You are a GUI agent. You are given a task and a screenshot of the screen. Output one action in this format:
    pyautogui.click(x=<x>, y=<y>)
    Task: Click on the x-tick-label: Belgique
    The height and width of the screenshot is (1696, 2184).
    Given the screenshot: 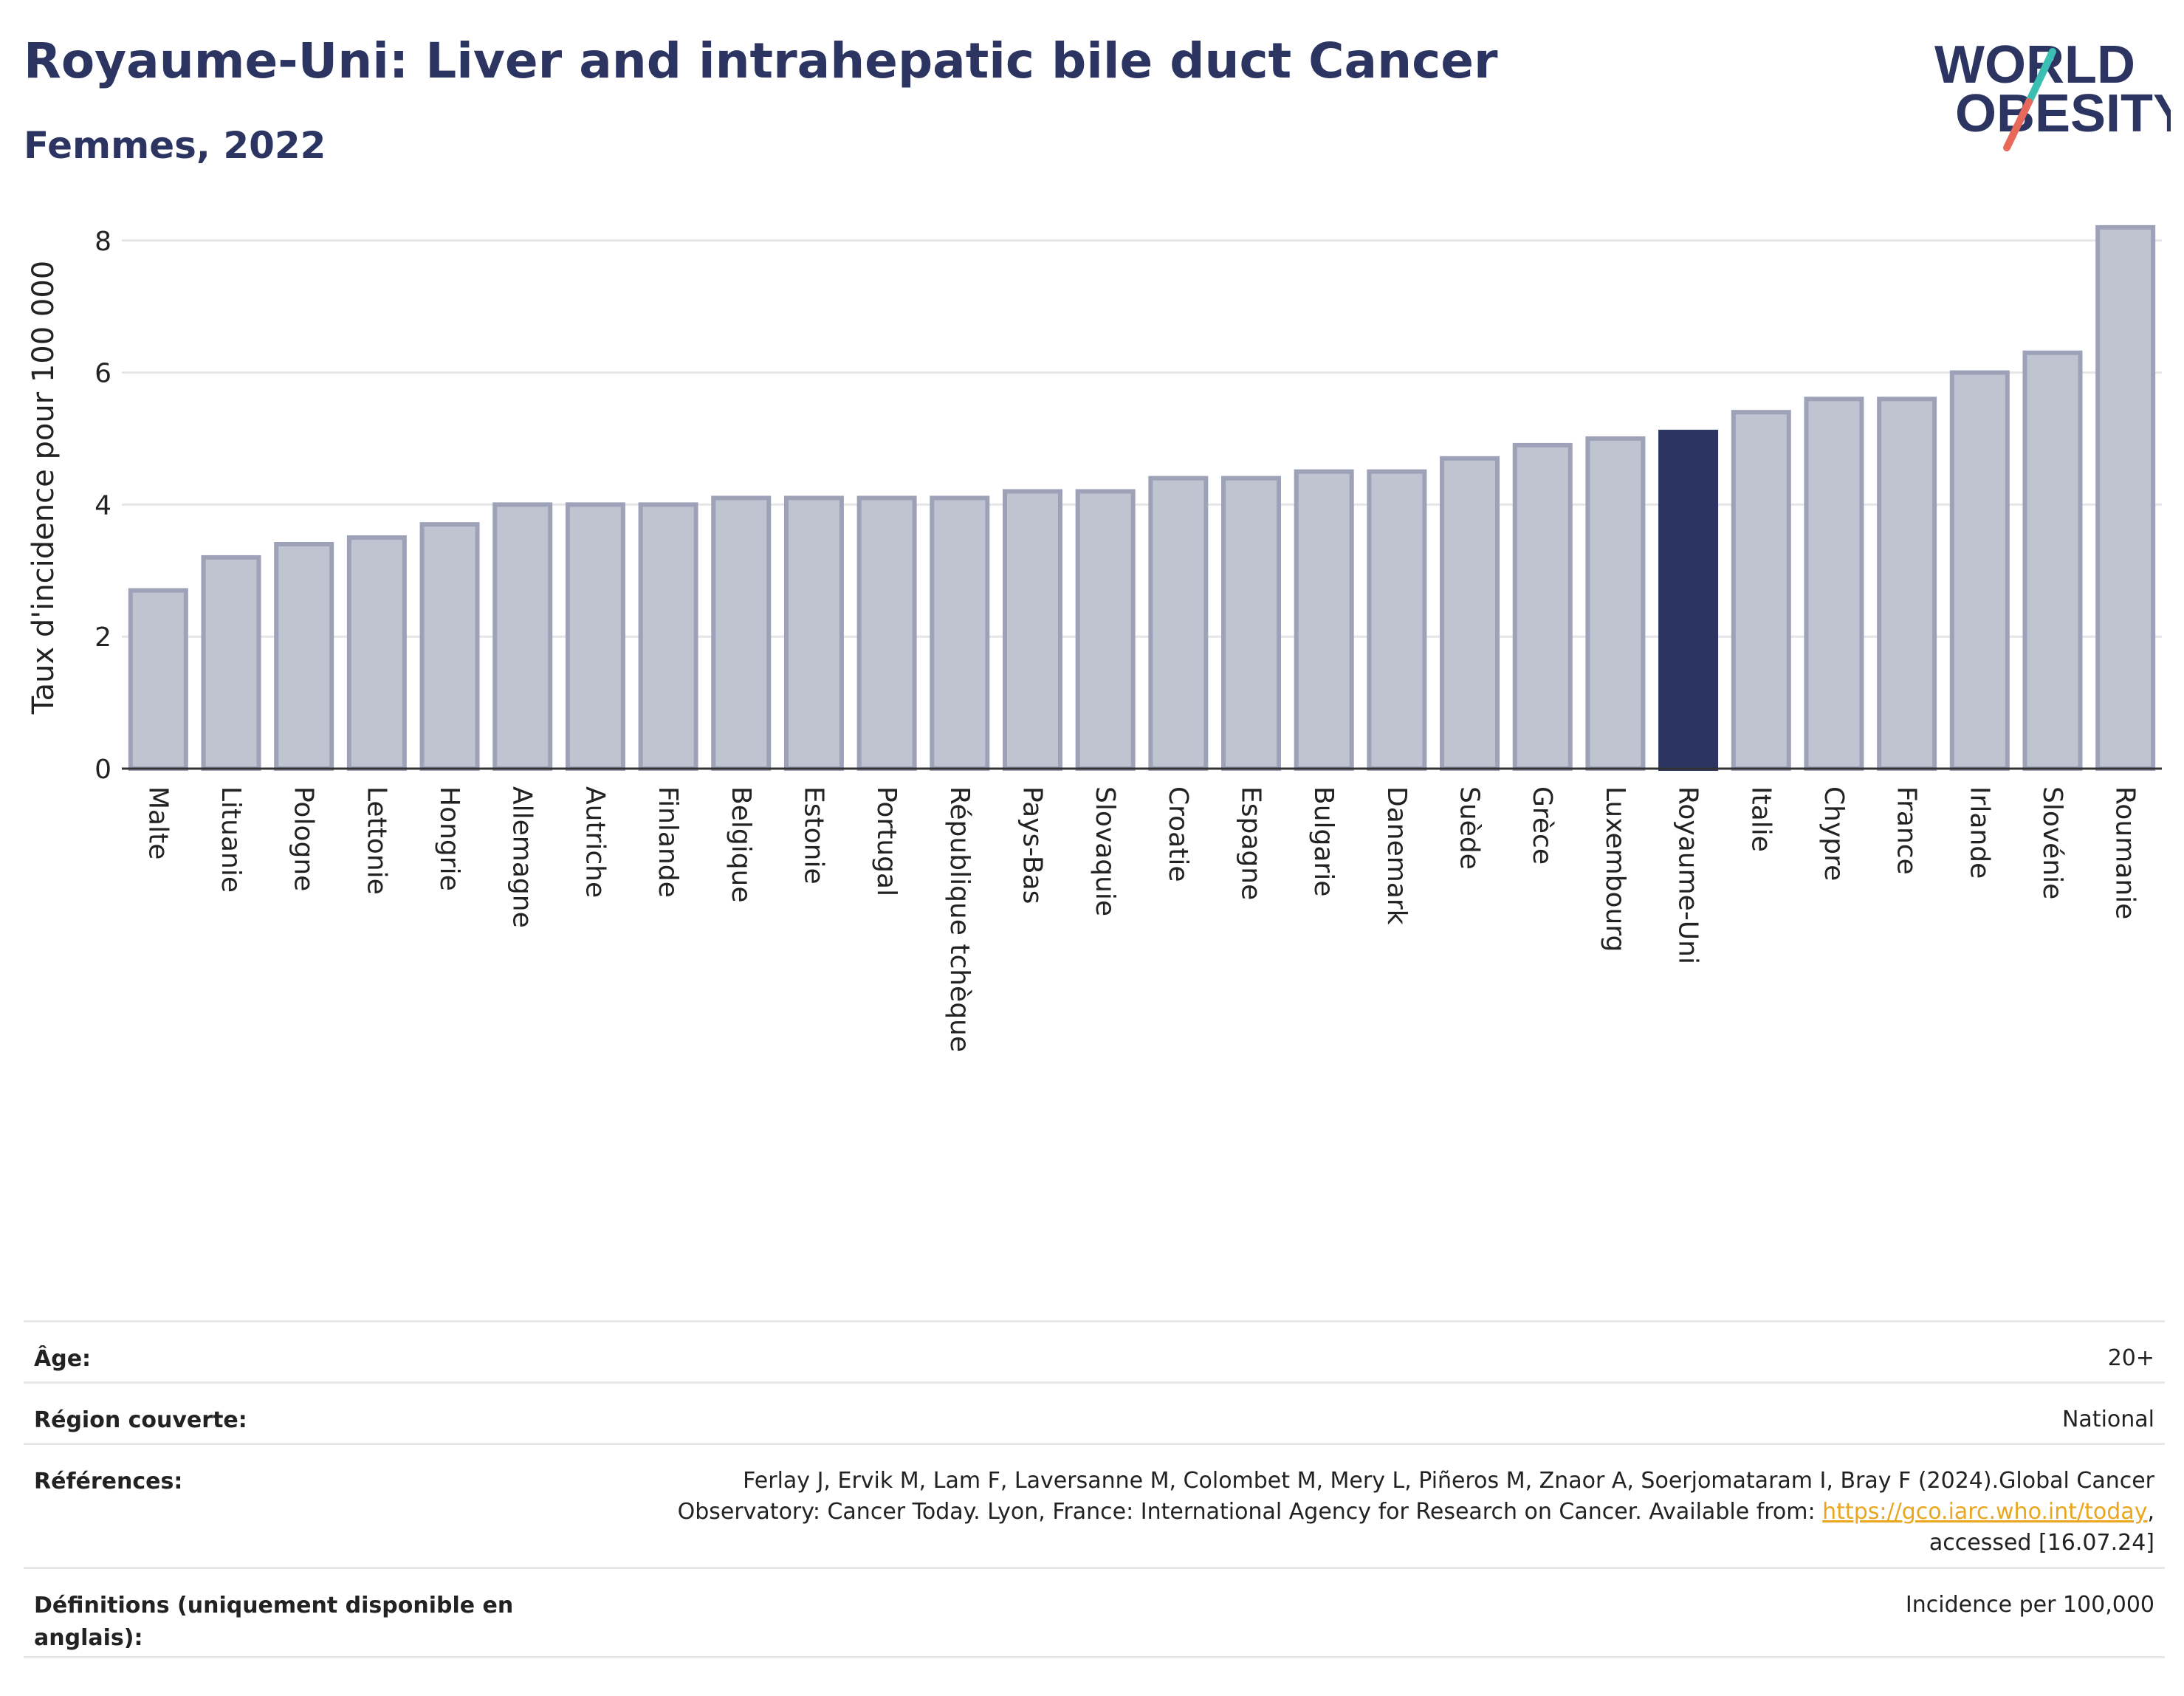 What is the action you would take?
    pyautogui.click(x=741, y=845)
    